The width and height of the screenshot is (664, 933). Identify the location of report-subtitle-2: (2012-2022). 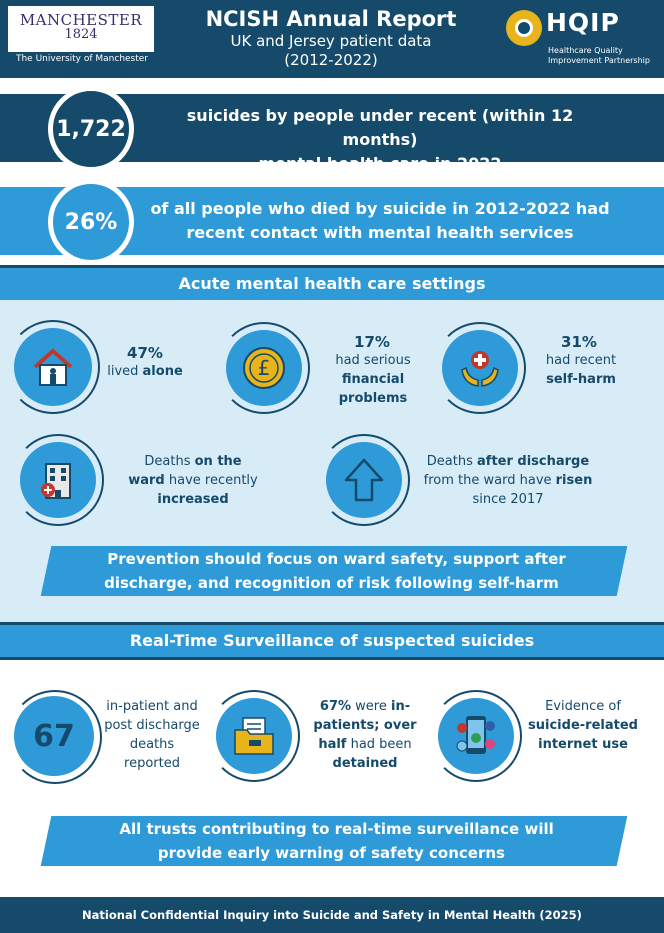
(331, 60).